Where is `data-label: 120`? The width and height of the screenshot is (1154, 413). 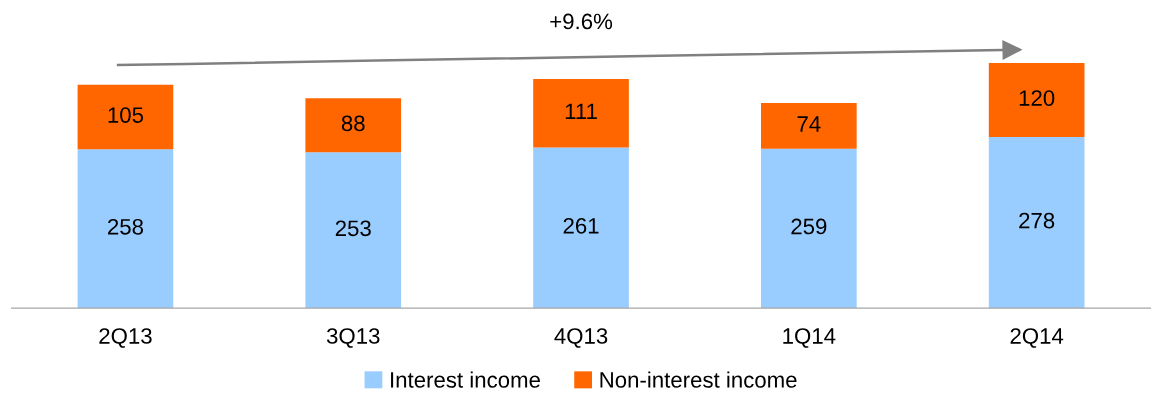 data-label: 120 is located at coordinates (1037, 98).